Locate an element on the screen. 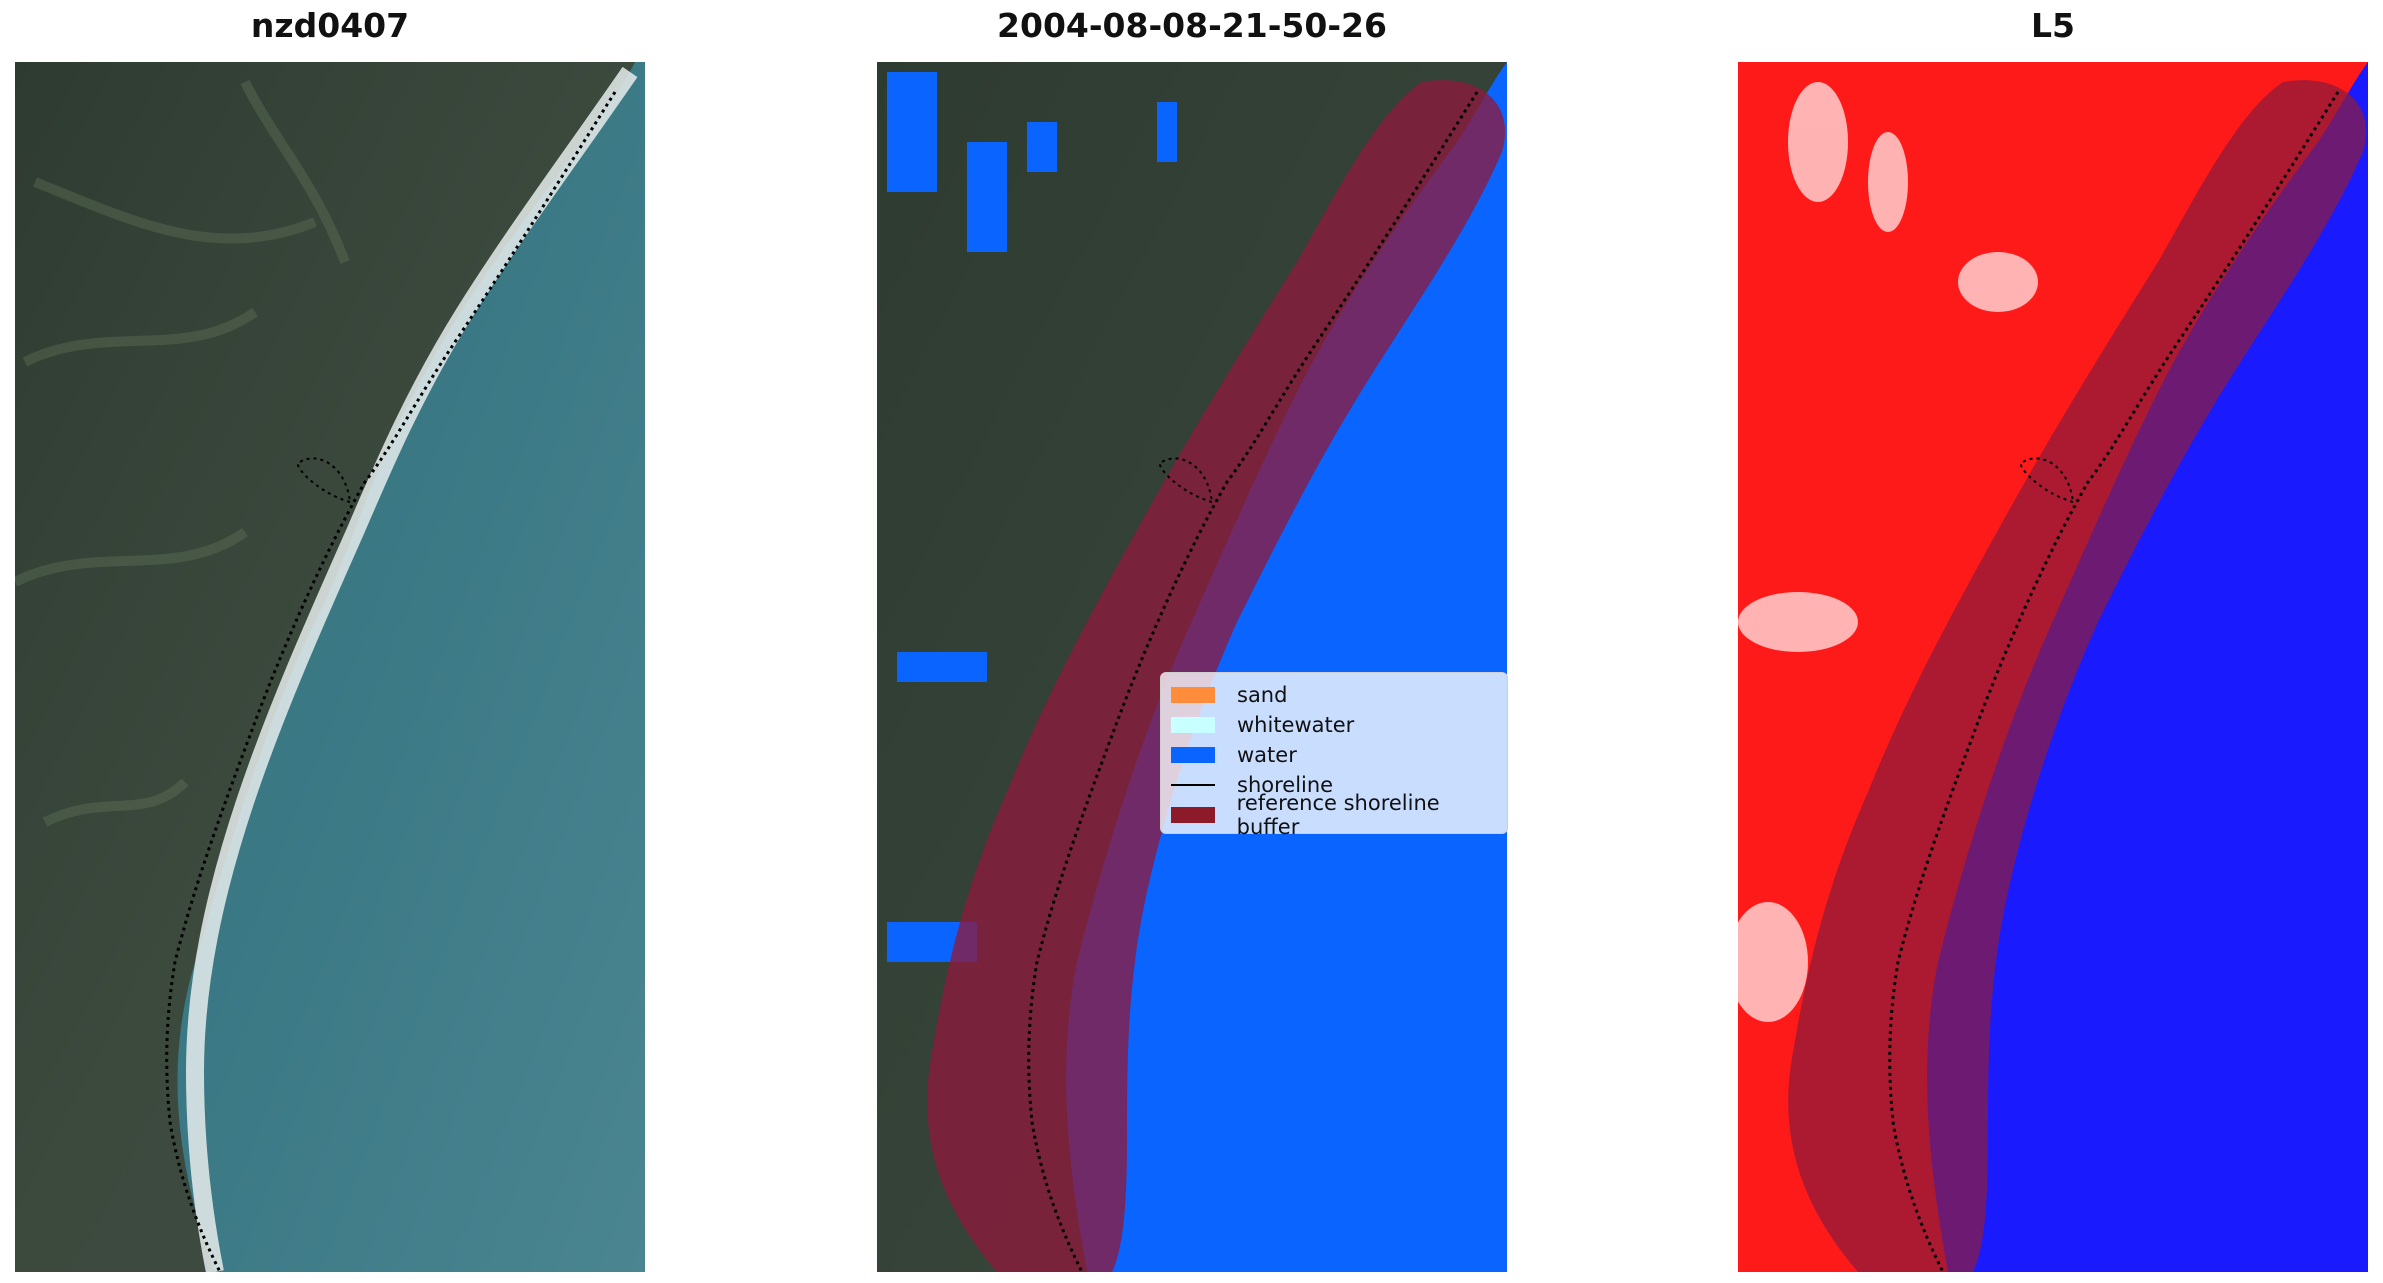 The width and height of the screenshot is (2383, 1283). buffer-swatch is located at coordinates (1193, 815).